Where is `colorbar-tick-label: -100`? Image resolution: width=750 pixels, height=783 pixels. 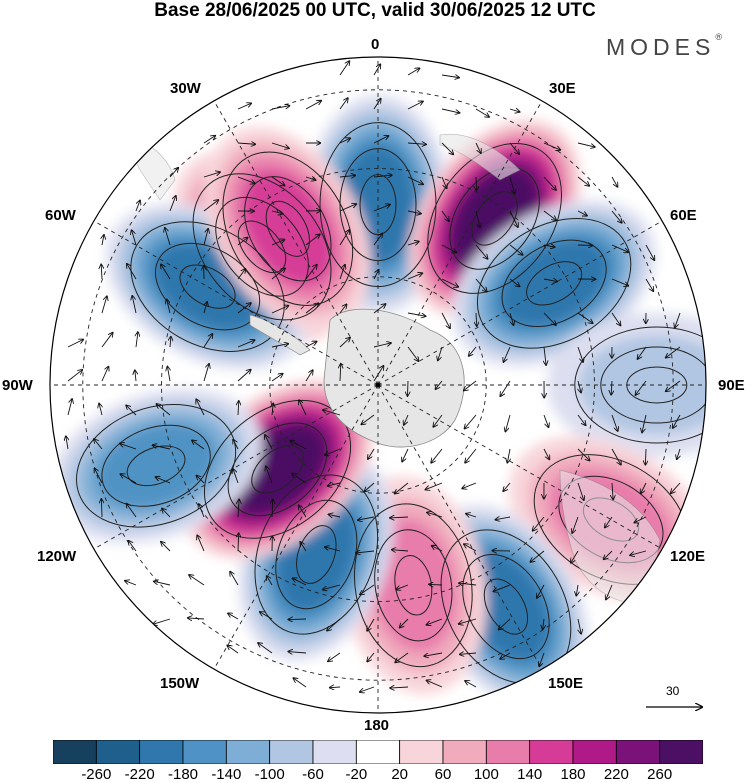
colorbar-tick-label: -100 is located at coordinates (269, 774).